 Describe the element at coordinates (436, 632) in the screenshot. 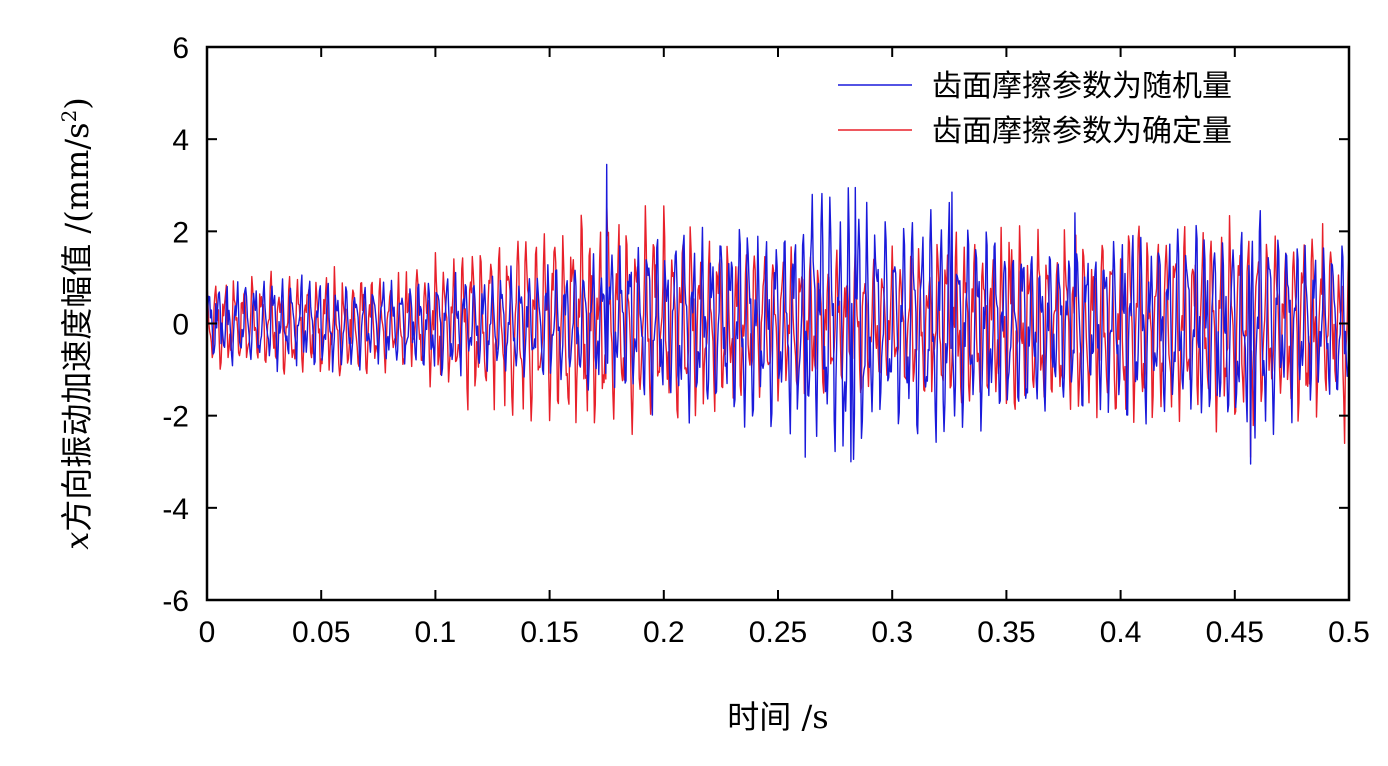

I see `x-tick-label: 0.1` at that location.